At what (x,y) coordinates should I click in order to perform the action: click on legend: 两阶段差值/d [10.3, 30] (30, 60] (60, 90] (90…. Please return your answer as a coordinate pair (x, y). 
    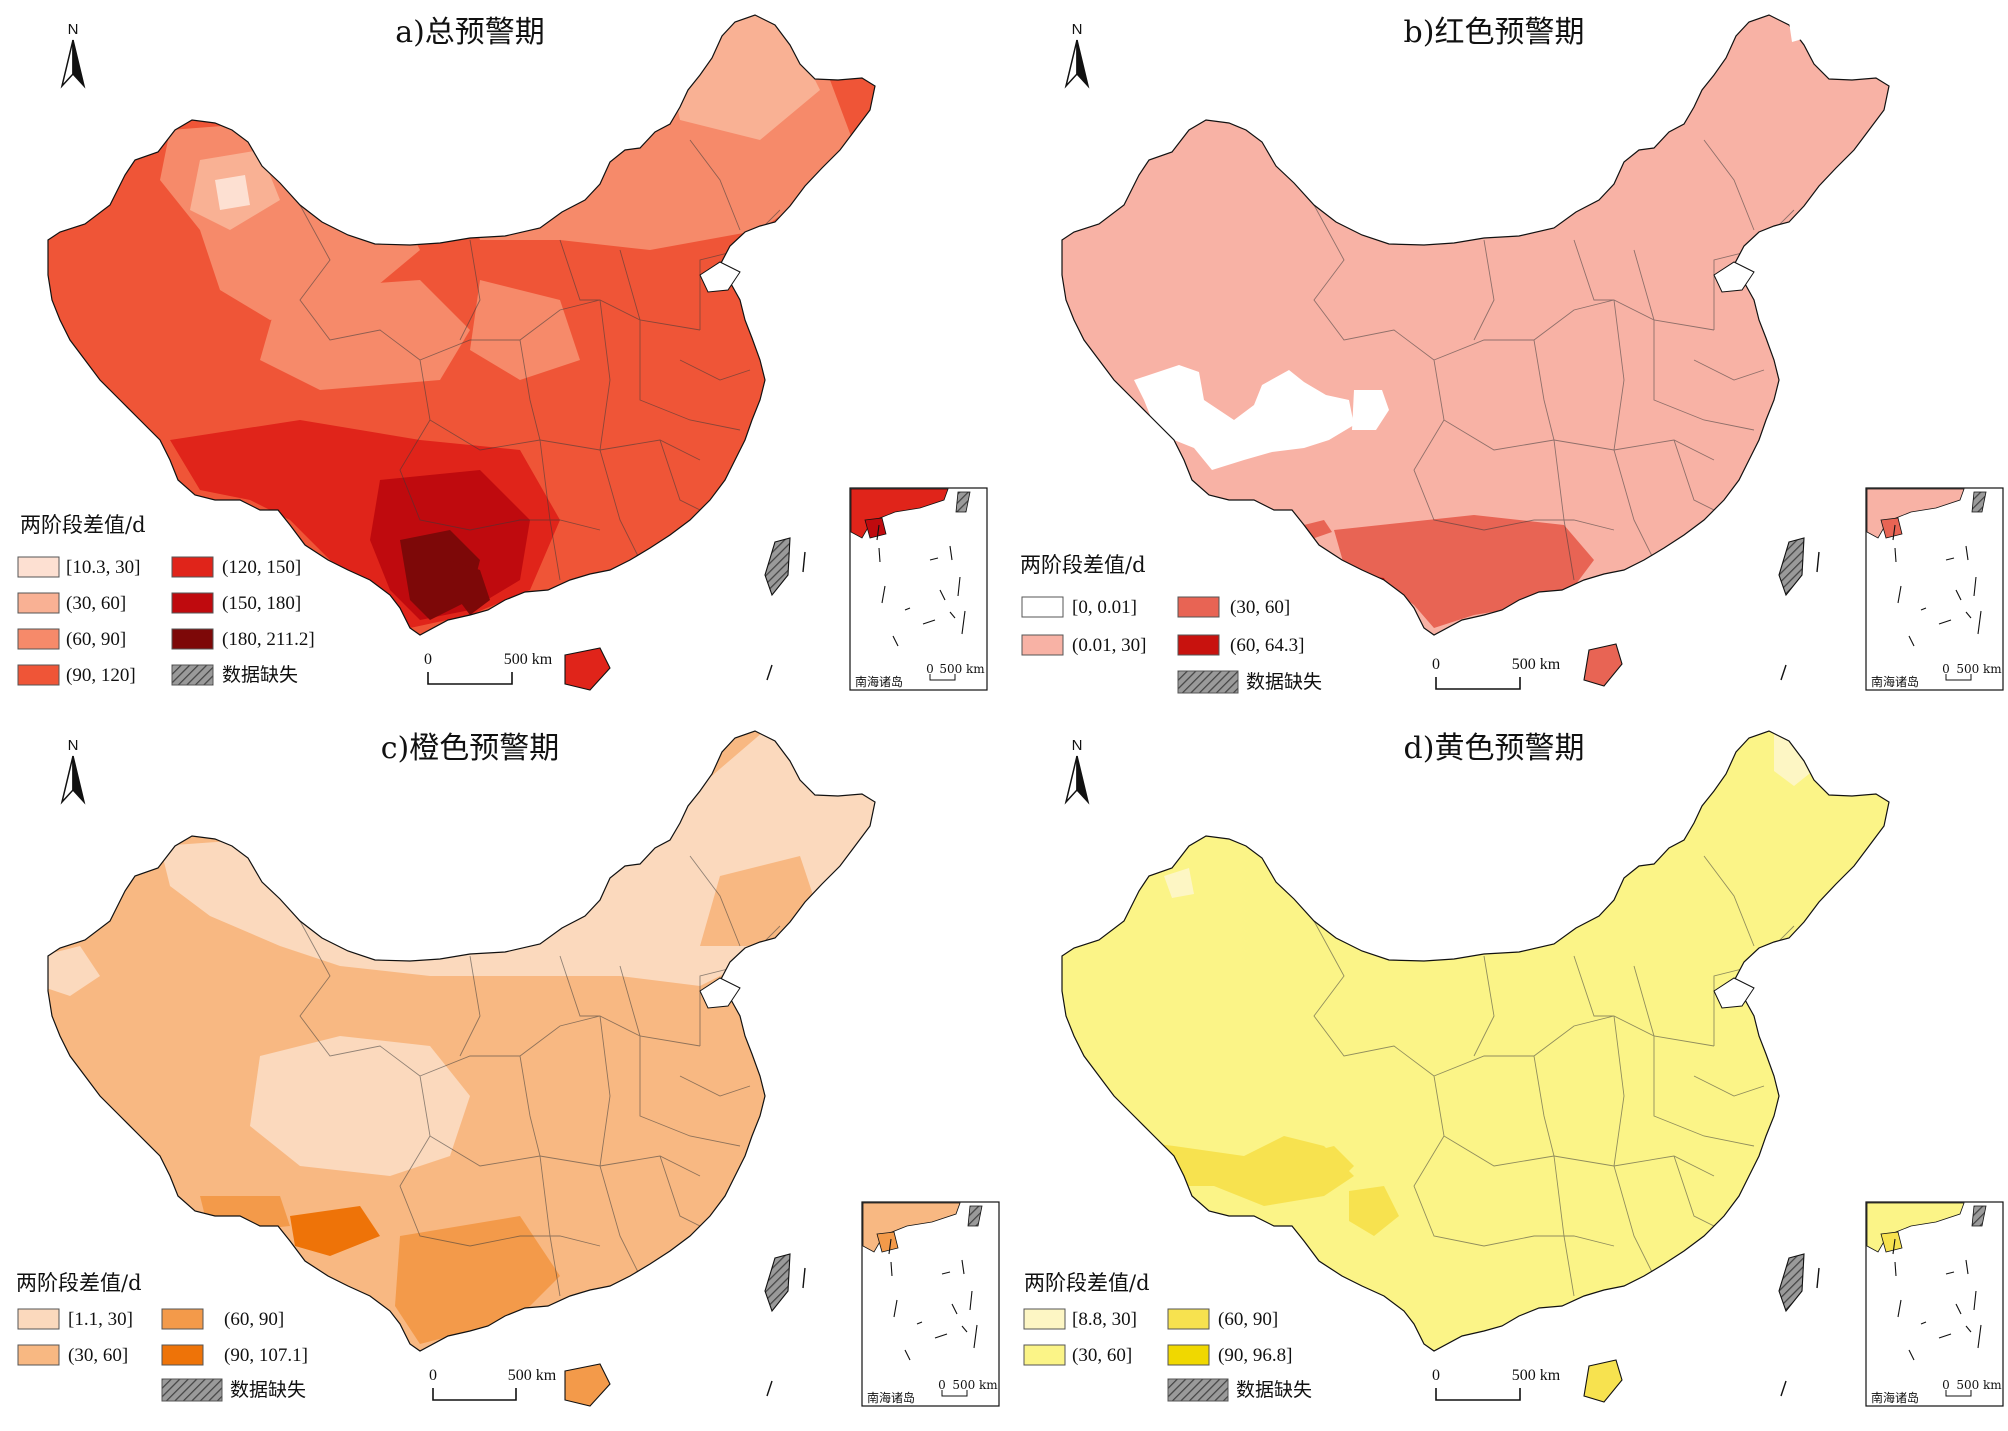
    Looking at the image, I should click on (166, 599).